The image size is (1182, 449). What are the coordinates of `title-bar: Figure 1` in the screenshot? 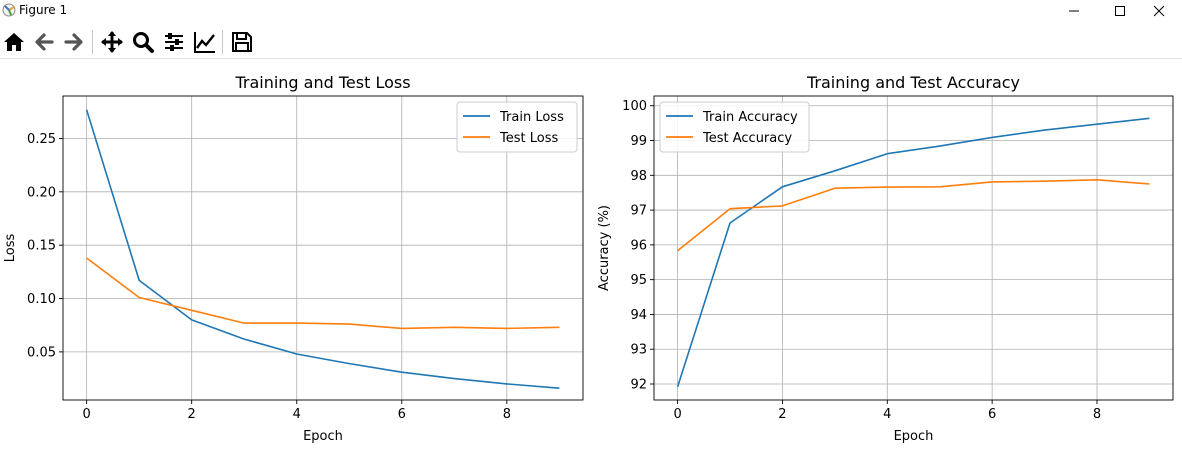 It's located at (591, 11).